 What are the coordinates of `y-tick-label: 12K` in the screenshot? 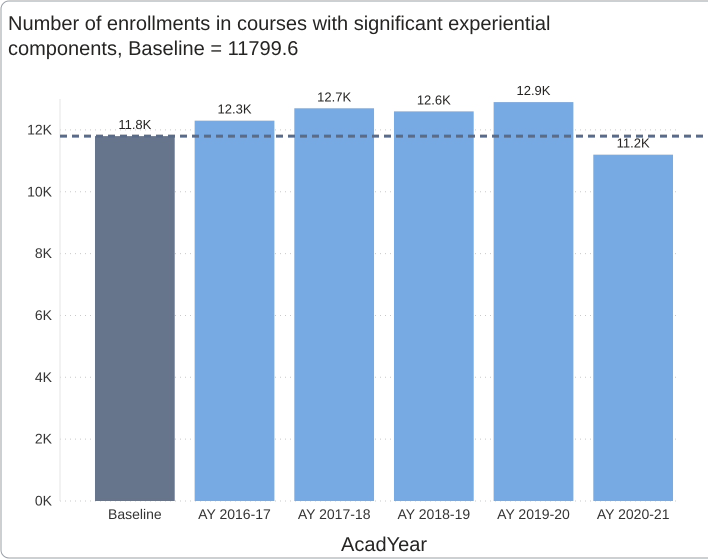 It's located at (40, 129).